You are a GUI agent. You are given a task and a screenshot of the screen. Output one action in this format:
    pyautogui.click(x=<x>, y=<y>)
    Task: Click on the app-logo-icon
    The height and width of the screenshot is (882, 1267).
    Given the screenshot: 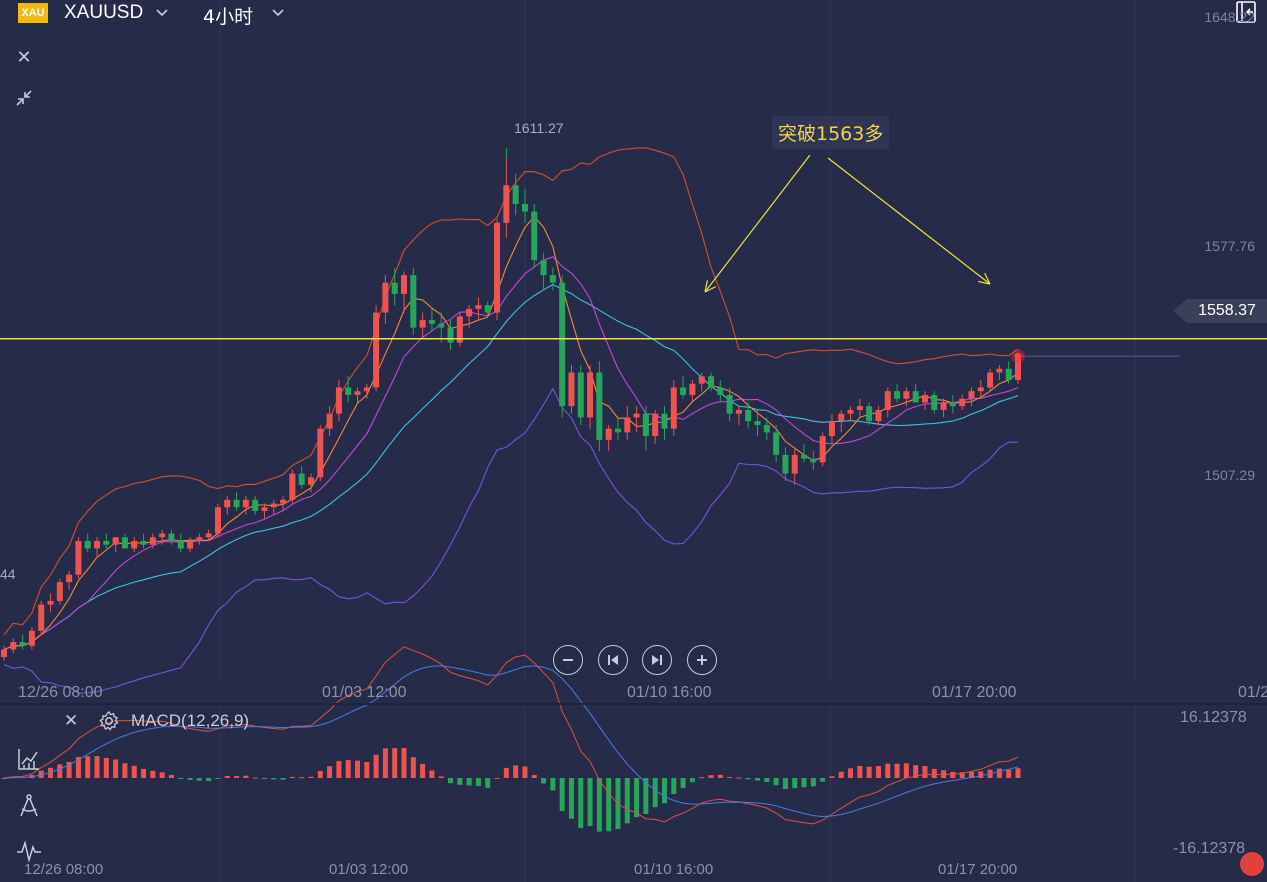 What is the action you would take?
    pyautogui.click(x=1252, y=864)
    